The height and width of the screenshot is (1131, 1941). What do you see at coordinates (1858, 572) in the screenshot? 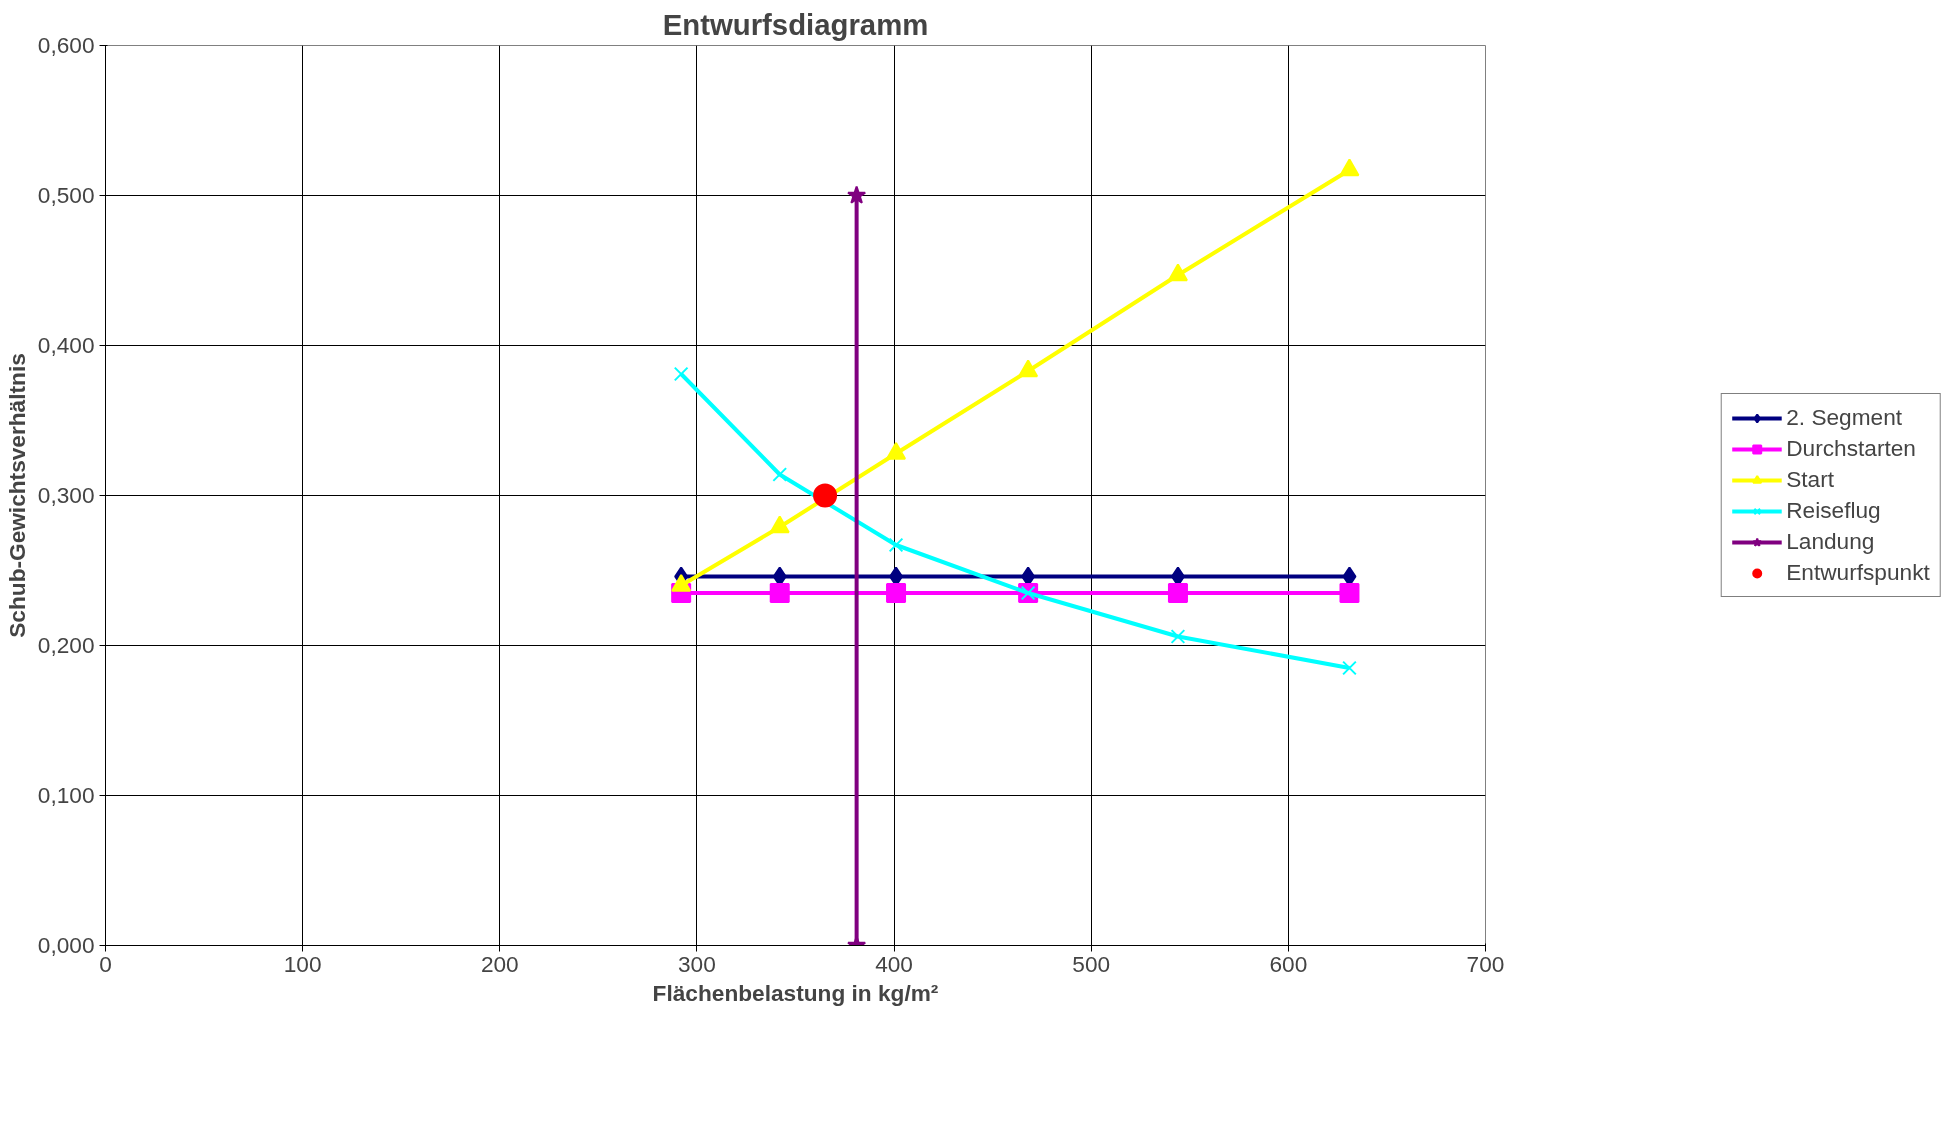
I see `legend-label: Entwurfspunkt` at bounding box center [1858, 572].